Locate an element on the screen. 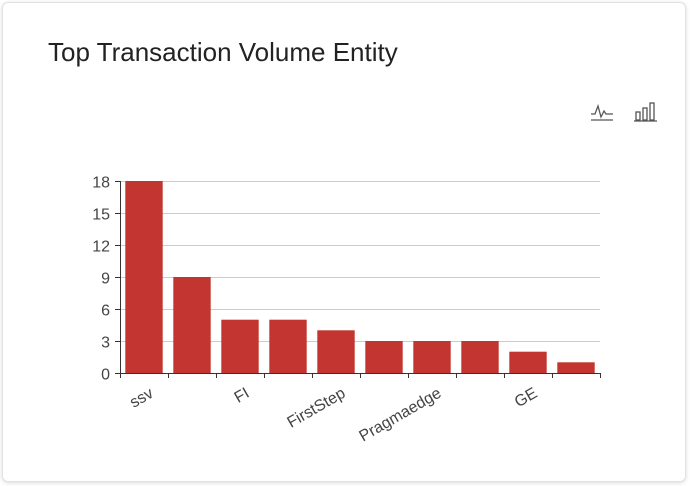 The width and height of the screenshot is (690, 486). line-chart-toggle-button is located at coordinates (602, 112).